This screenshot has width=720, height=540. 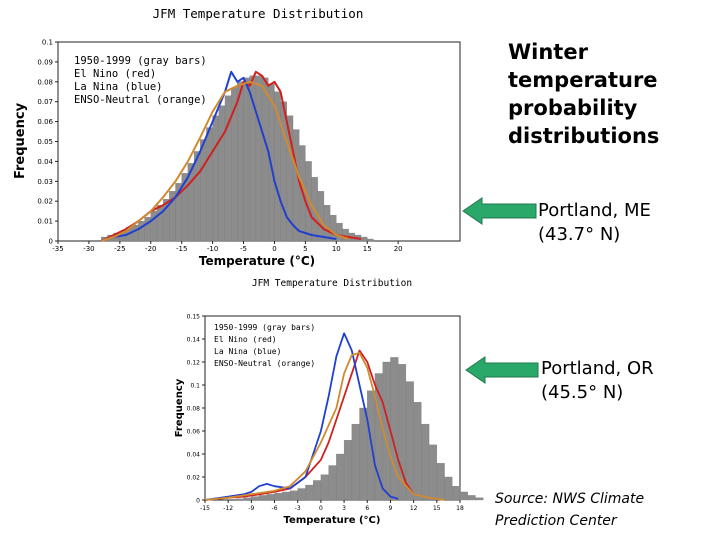 What do you see at coordinates (227, 247) in the screenshot?
I see `chart-1-xticks: -35 -30 -25 -20 -15 -10 -5 0 5 10 15 20` at bounding box center [227, 247].